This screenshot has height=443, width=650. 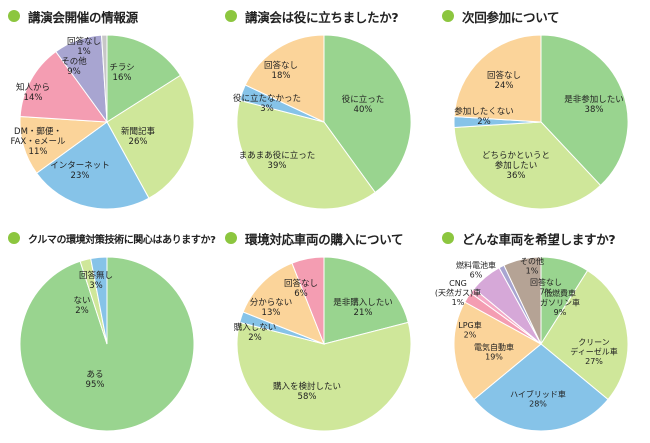 I want to click on pie-chart-eco-interest: ある 95% ない 2% 回答無し 3%, so click(x=107, y=344).